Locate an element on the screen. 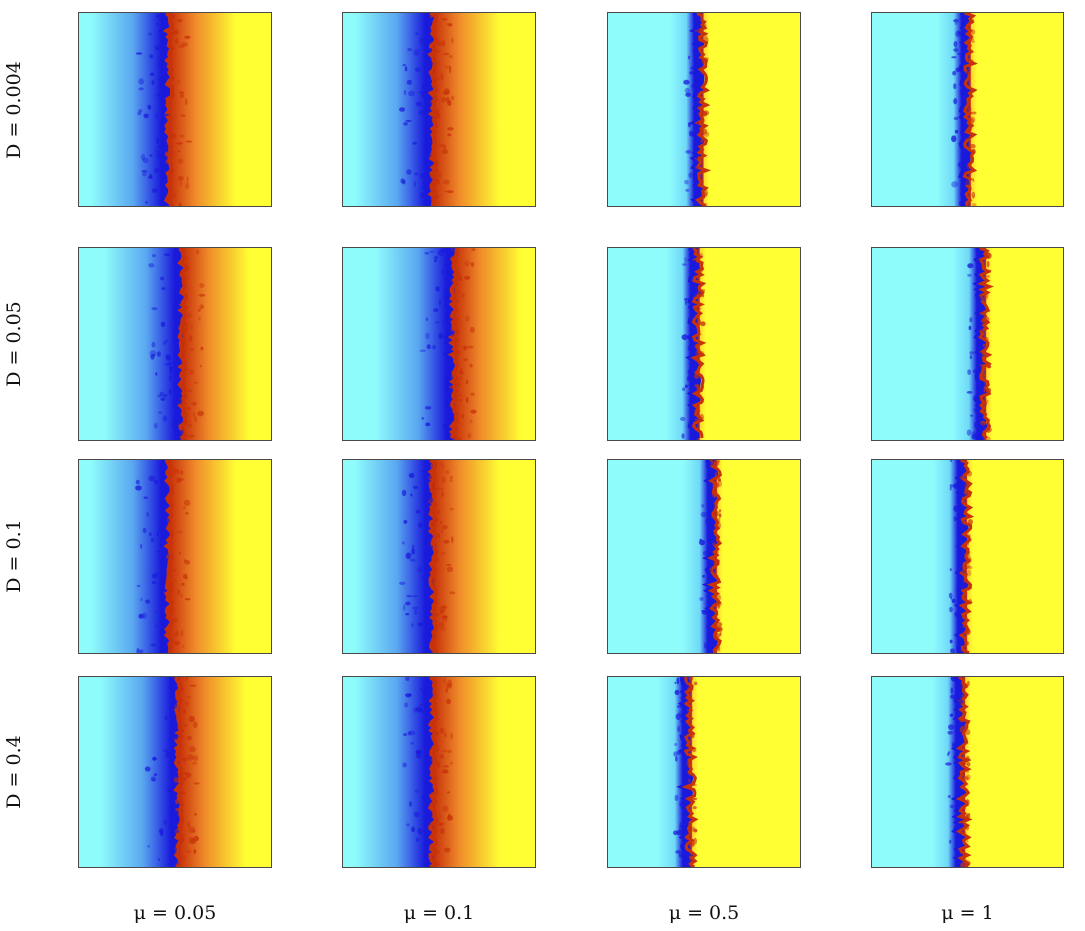  concentration-gradient is located at coordinates (704, 556).